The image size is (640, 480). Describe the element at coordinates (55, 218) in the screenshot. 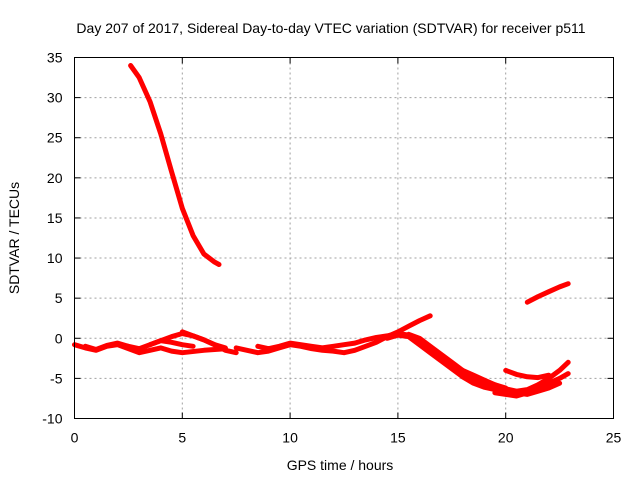

I see `y-tick-label: 15` at that location.